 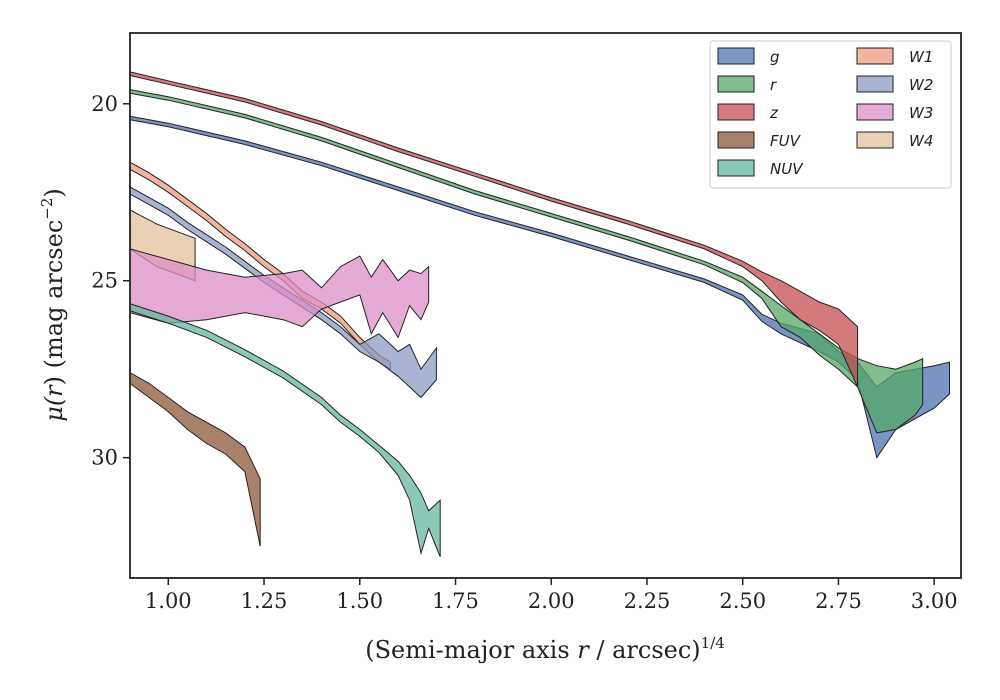 What do you see at coordinates (280, 293) in the screenshot?
I see `band-w3` at bounding box center [280, 293].